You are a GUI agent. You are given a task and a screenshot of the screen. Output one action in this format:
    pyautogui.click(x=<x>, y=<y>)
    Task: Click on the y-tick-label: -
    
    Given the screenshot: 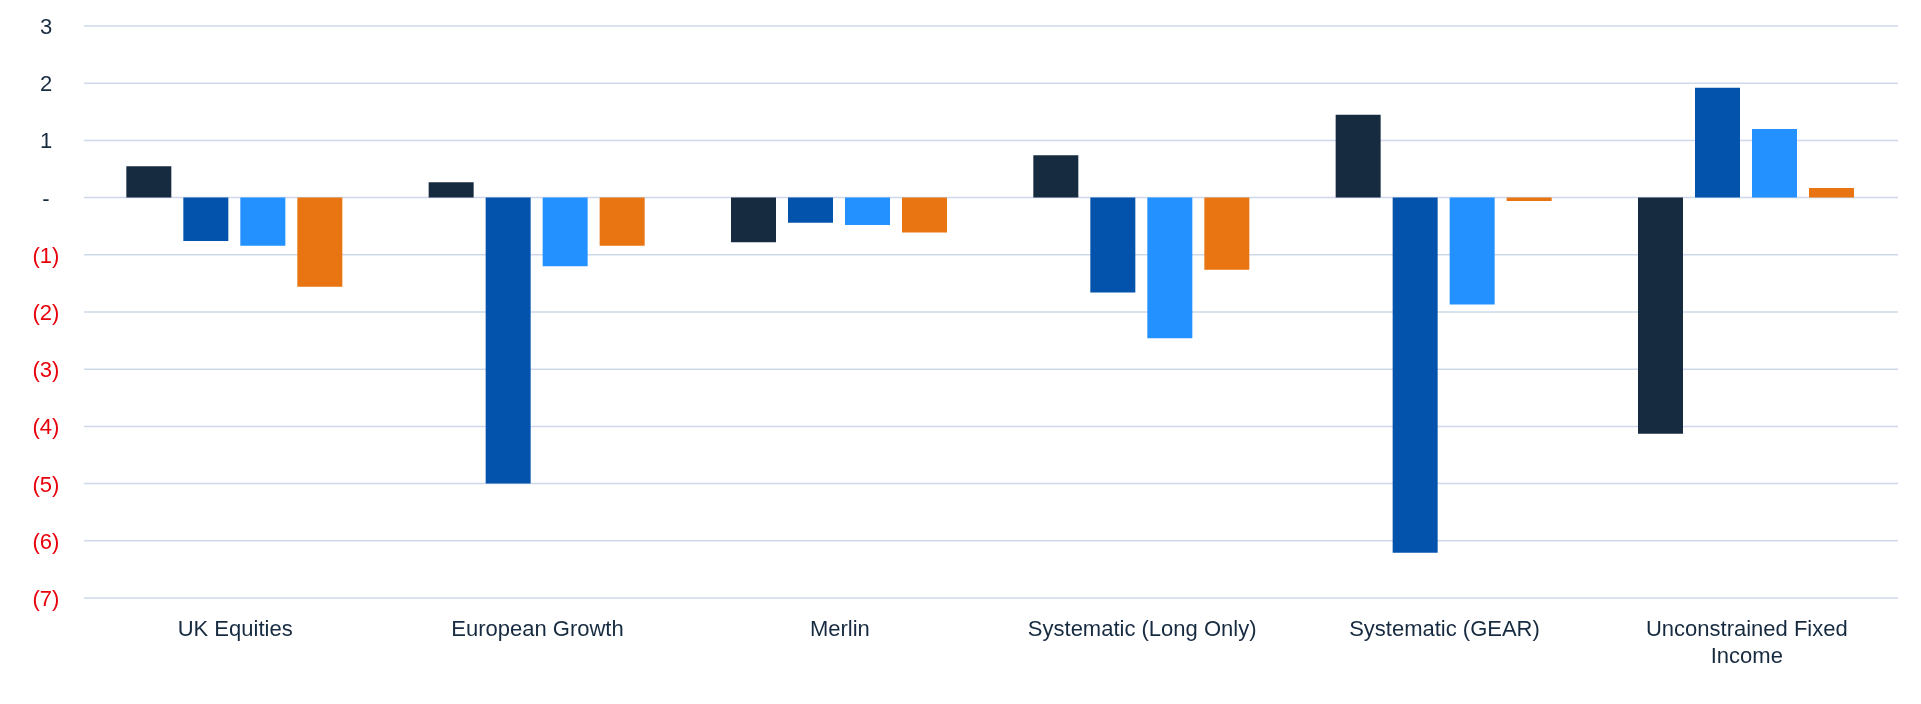 What is the action you would take?
    pyautogui.click(x=46, y=198)
    